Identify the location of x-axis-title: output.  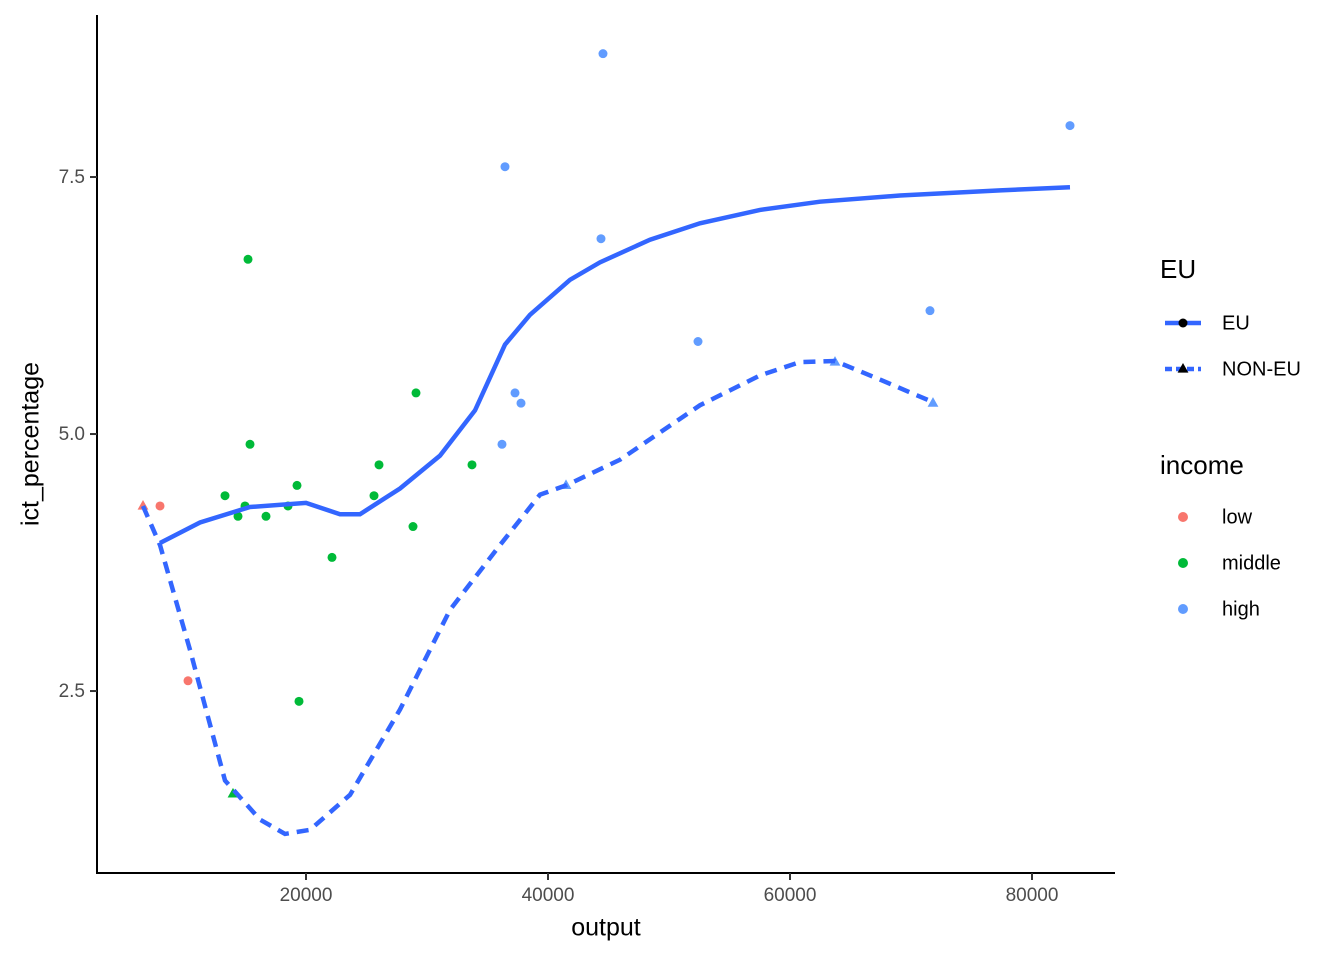
(606, 928).